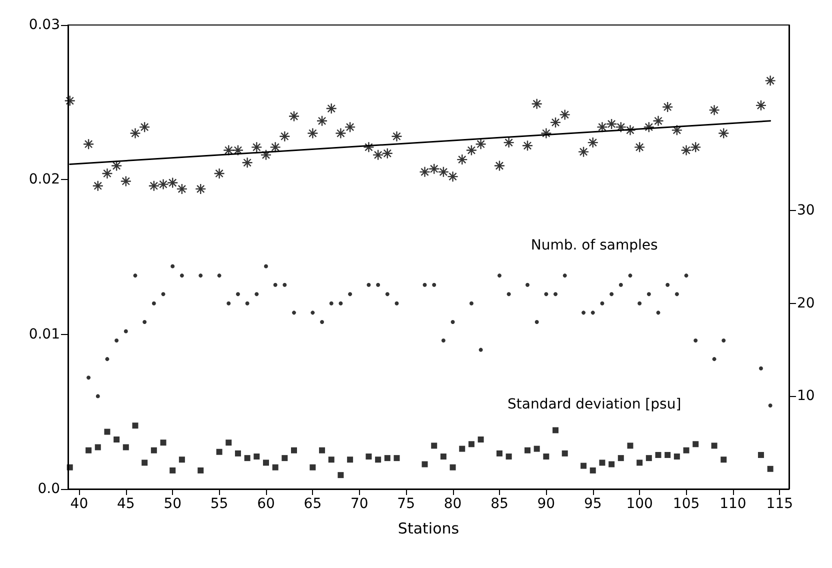 This screenshot has height=568, width=832. What do you see at coordinates (173, 504) in the screenshot?
I see `x-tick-label: 50` at bounding box center [173, 504].